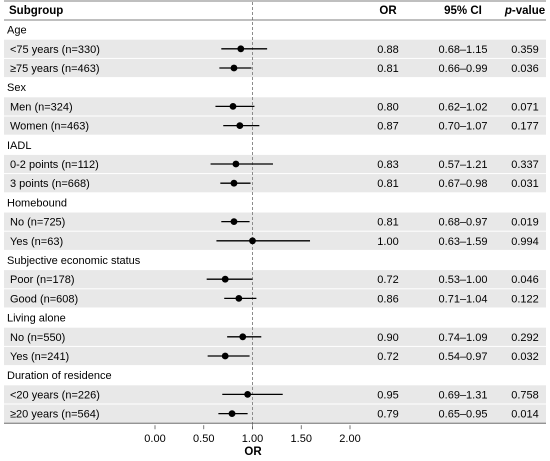  What do you see at coordinates (525, 50) in the screenshot?
I see `row-p-value: 0.359` at bounding box center [525, 50].